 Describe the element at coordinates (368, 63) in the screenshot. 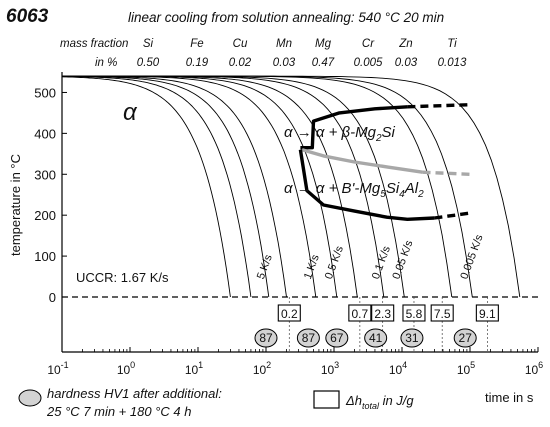

I see `element-value: 0.005` at that location.